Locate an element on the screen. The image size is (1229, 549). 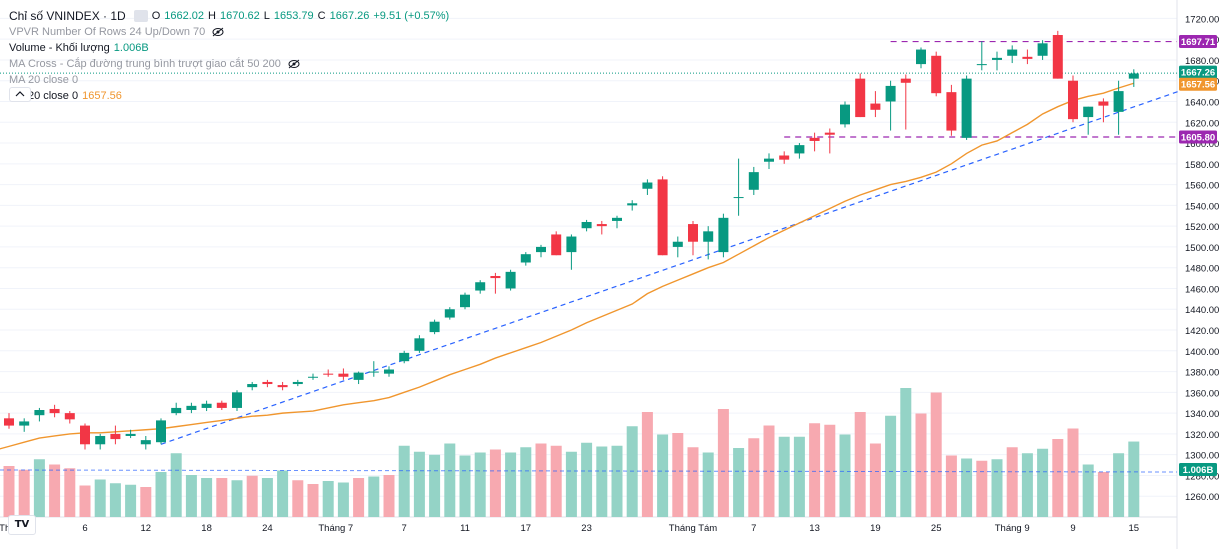
time-tick-label: 18 is located at coordinates (206, 528).